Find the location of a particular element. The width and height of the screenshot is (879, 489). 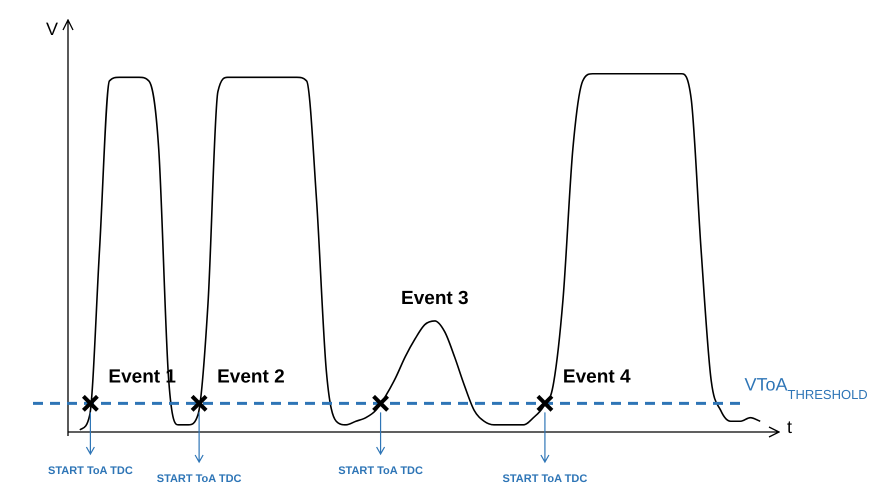

annotation: Event 2 is located at coordinates (251, 377).